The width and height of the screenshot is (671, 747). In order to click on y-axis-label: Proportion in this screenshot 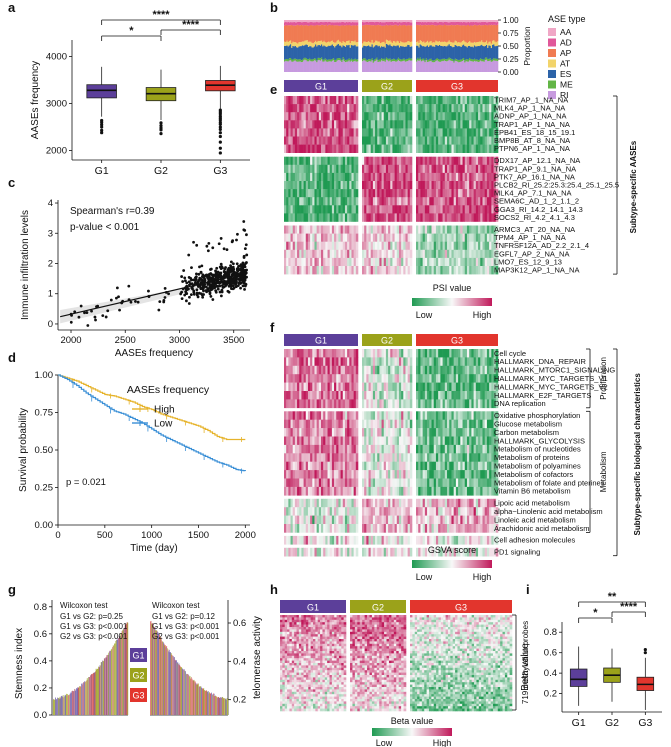, I will do `click(527, 45)`.